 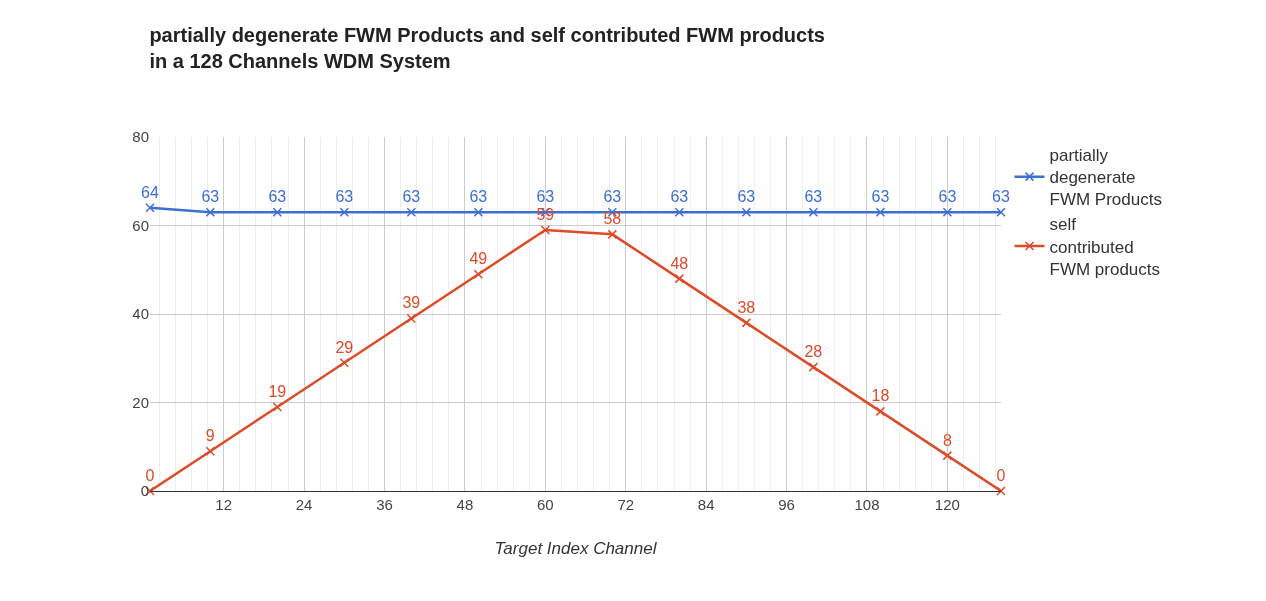 What do you see at coordinates (679, 263) in the screenshot?
I see `data-label: 48` at bounding box center [679, 263].